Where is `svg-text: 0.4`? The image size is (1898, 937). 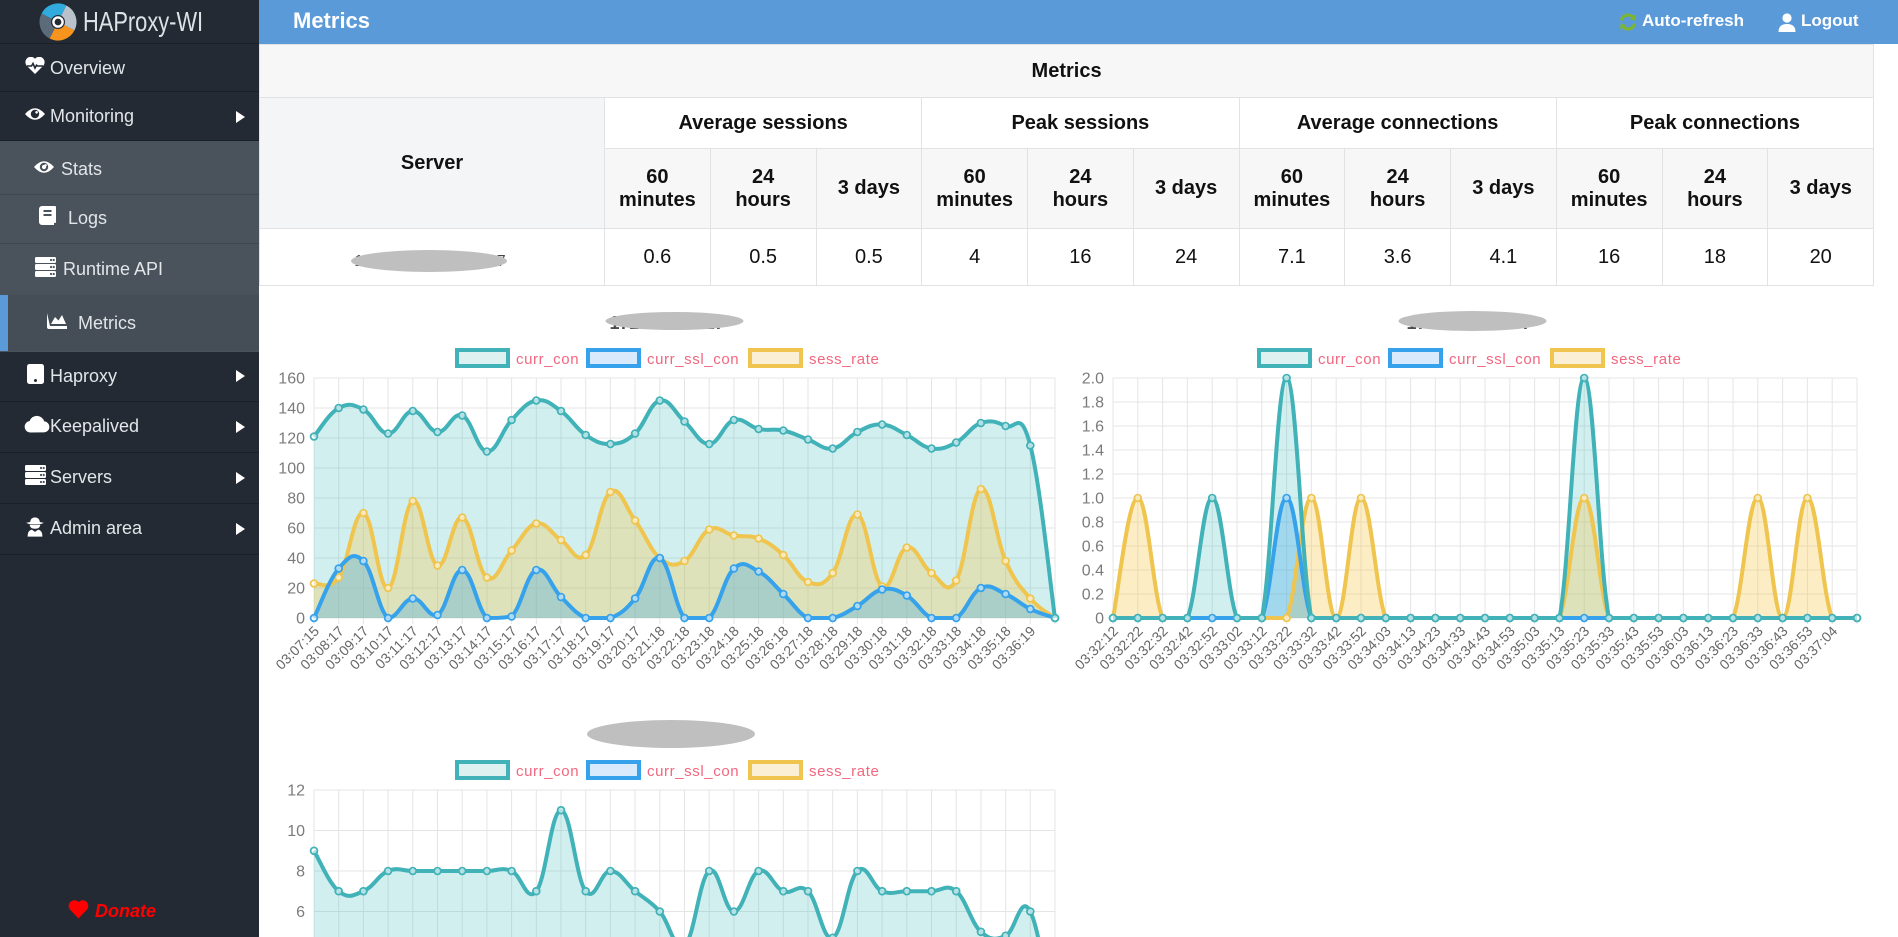 svg-text: 0.4 is located at coordinates (1093, 571).